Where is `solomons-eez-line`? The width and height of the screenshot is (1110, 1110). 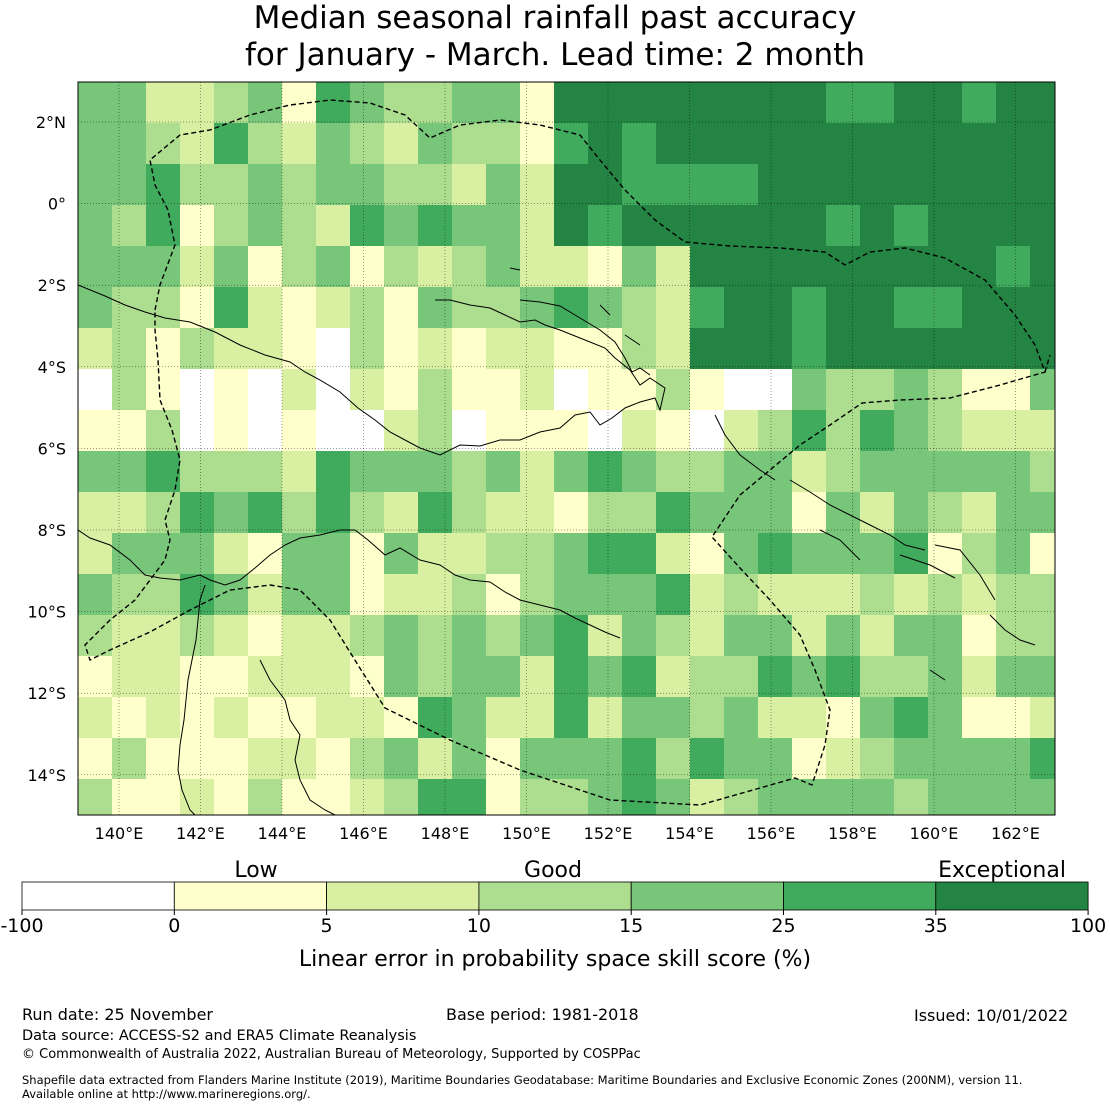
solomons-eez-line is located at coordinates (1047, 363).